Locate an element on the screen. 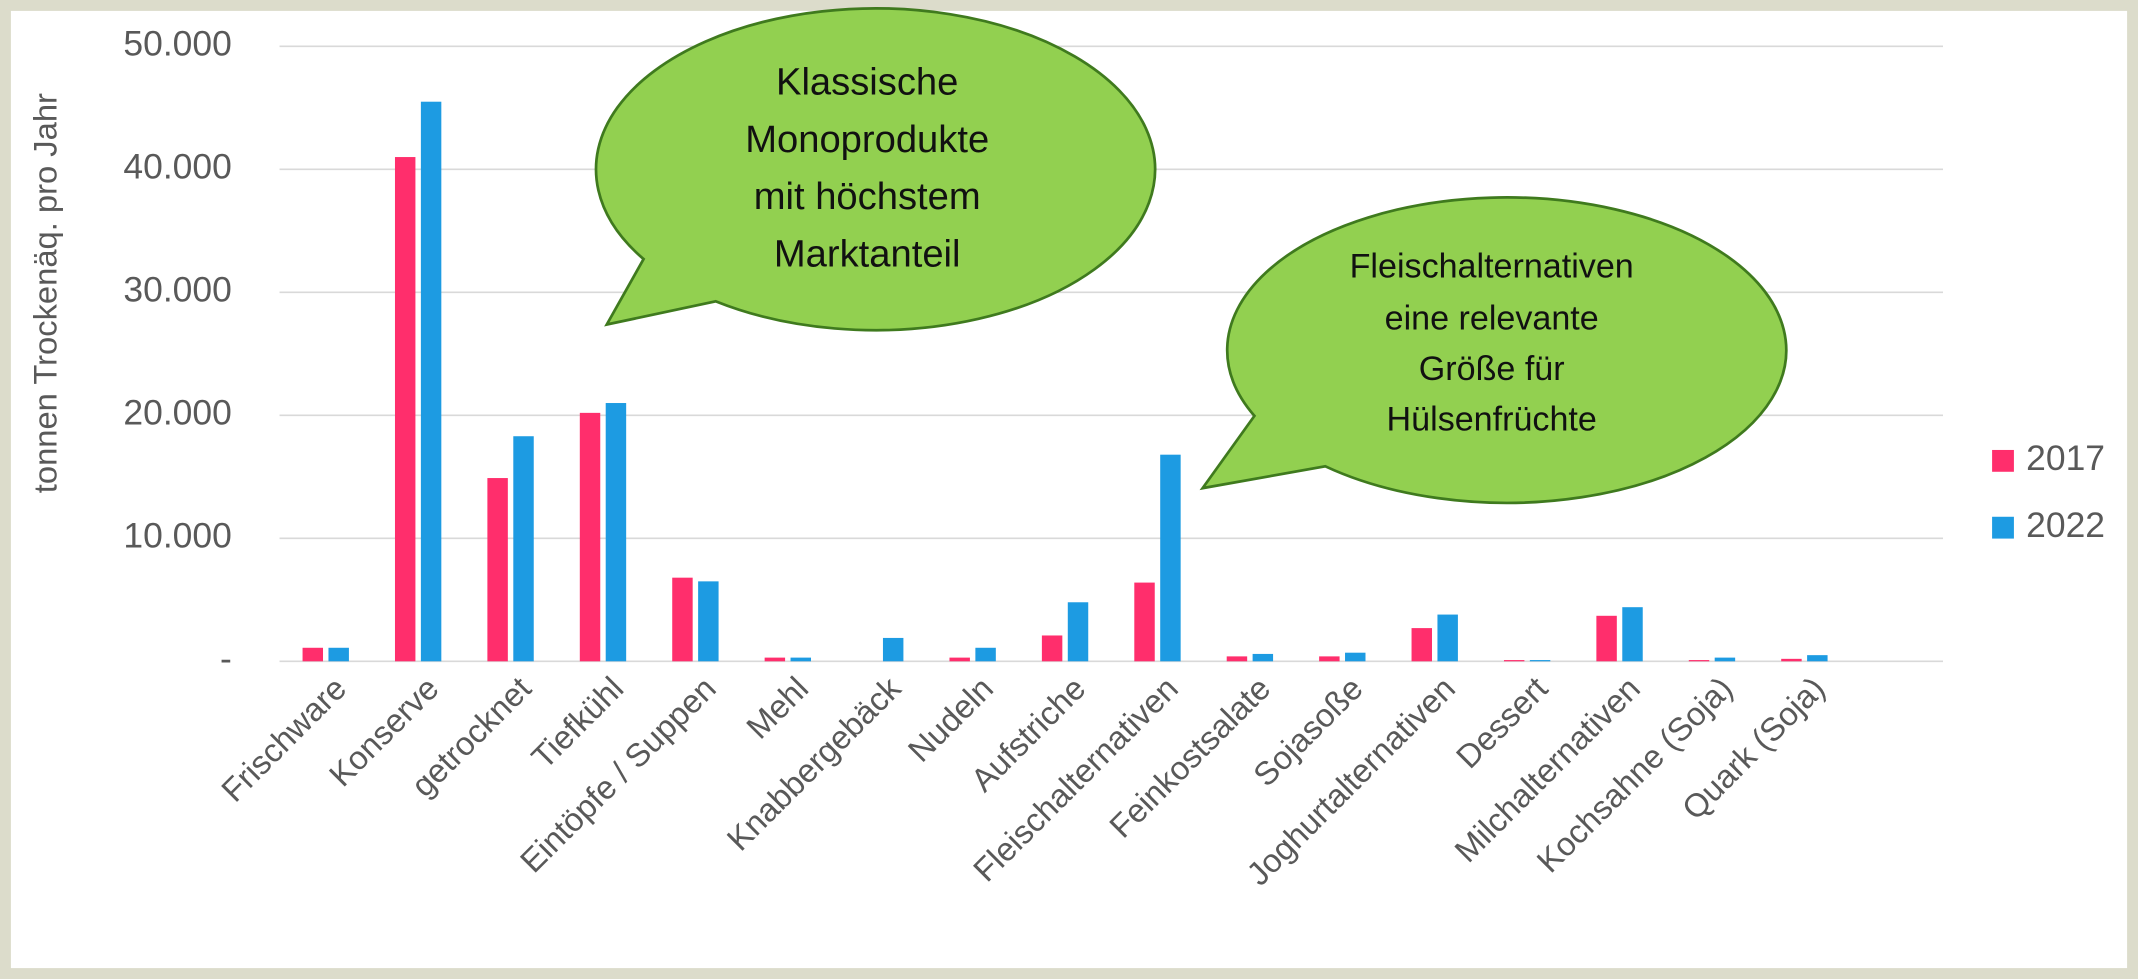 The height and width of the screenshot is (979, 2138). y-tick-label: 30.000 is located at coordinates (177, 290).